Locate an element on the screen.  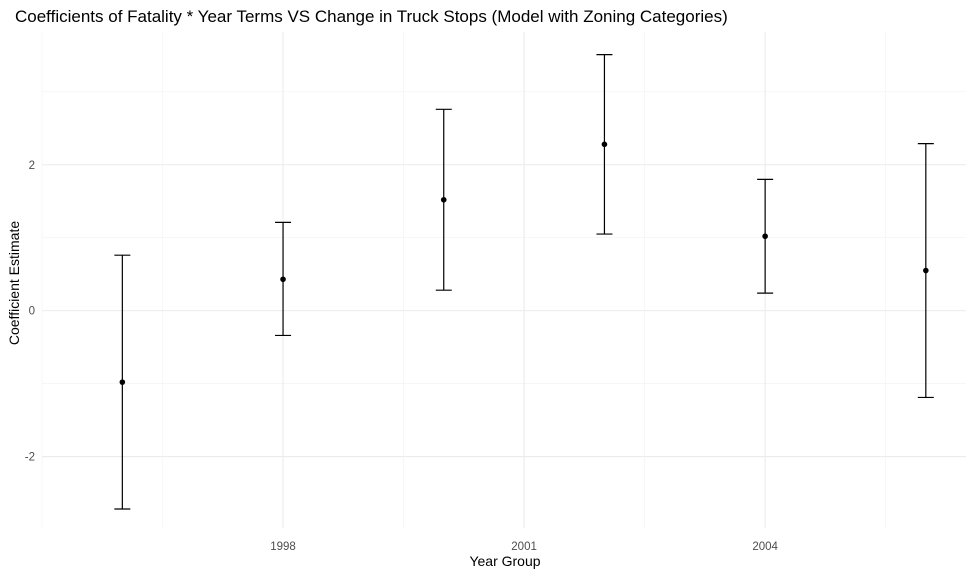
y-tick-label: -2 is located at coordinates (30, 458).